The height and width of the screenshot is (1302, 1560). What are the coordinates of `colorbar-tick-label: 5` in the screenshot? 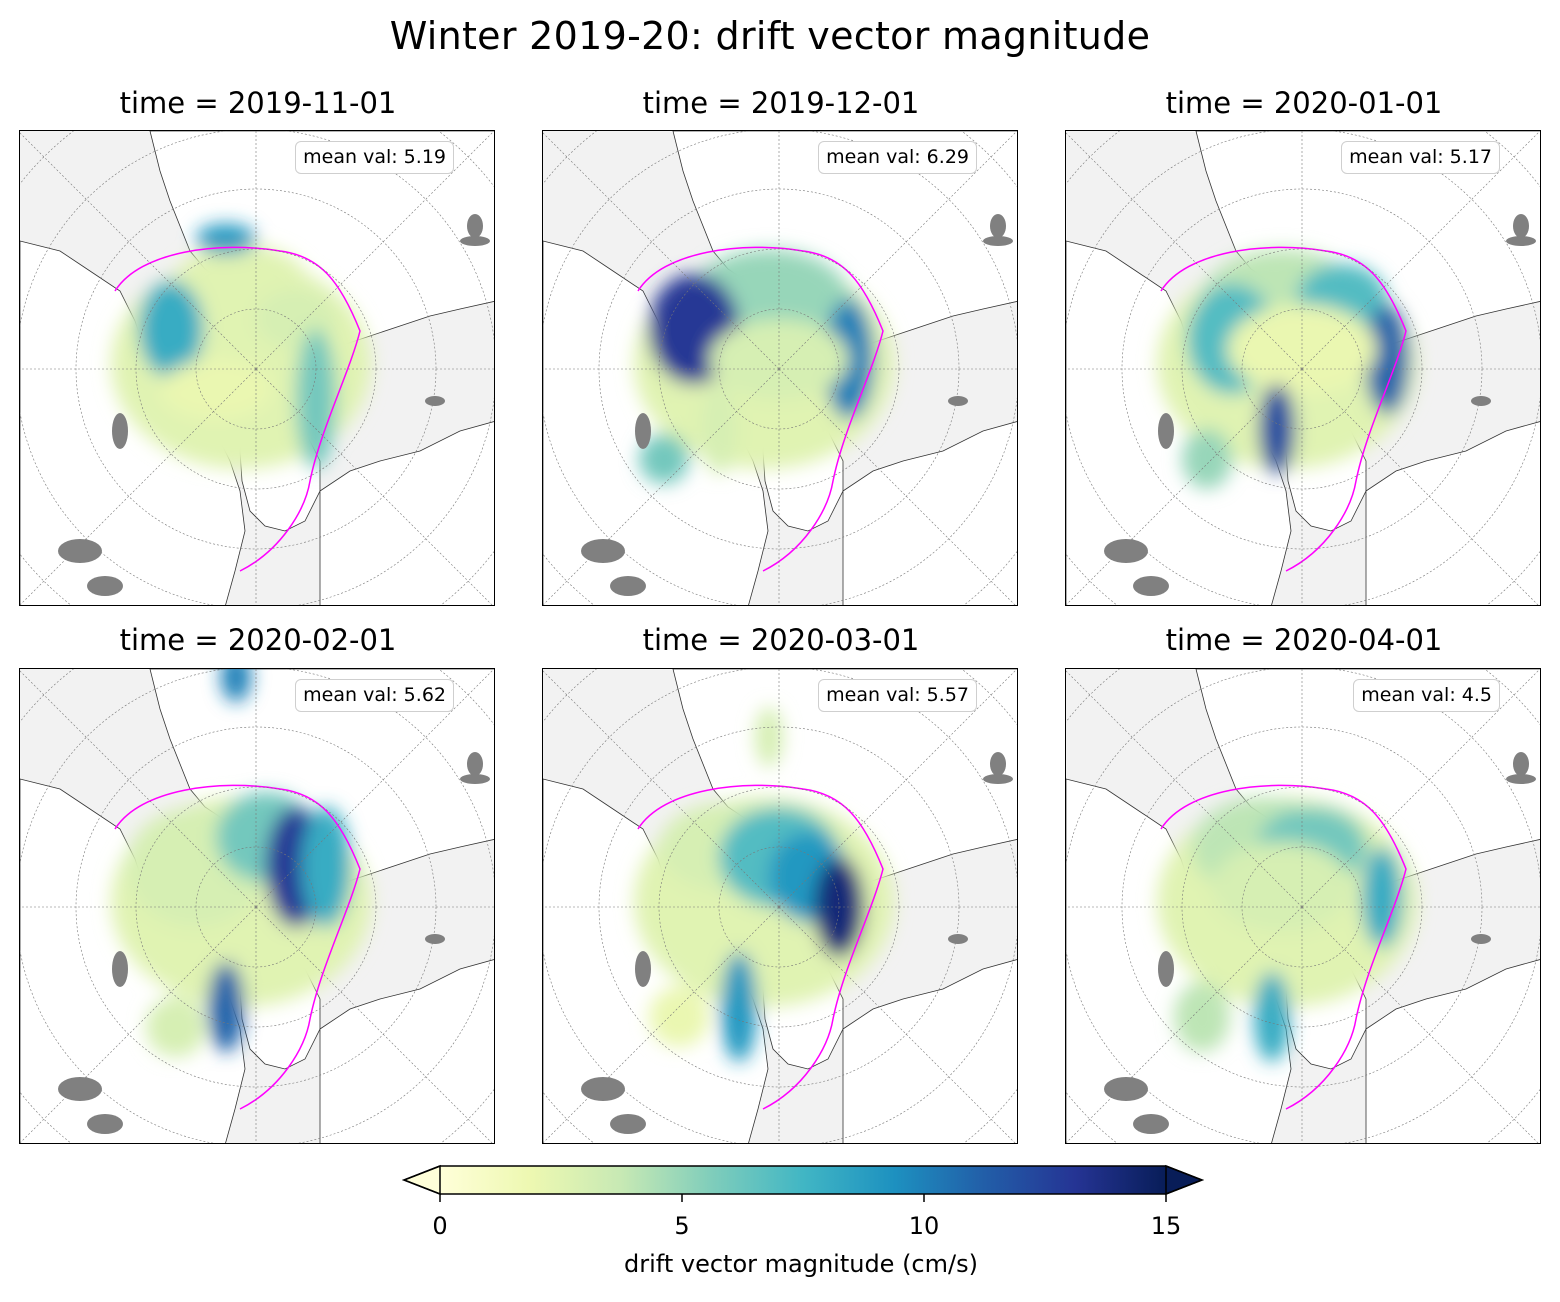 It's located at (682, 1226).